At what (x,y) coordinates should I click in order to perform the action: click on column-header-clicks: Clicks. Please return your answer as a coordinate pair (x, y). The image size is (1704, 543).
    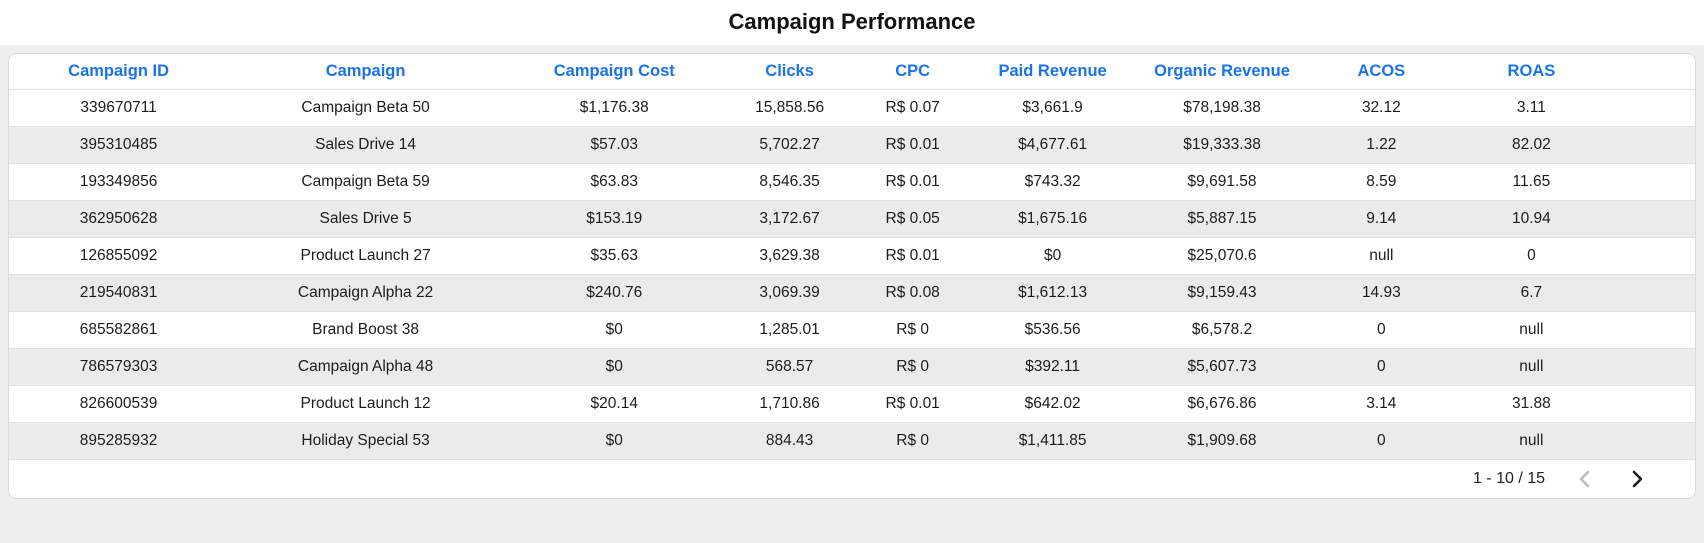
    Looking at the image, I should click on (789, 71).